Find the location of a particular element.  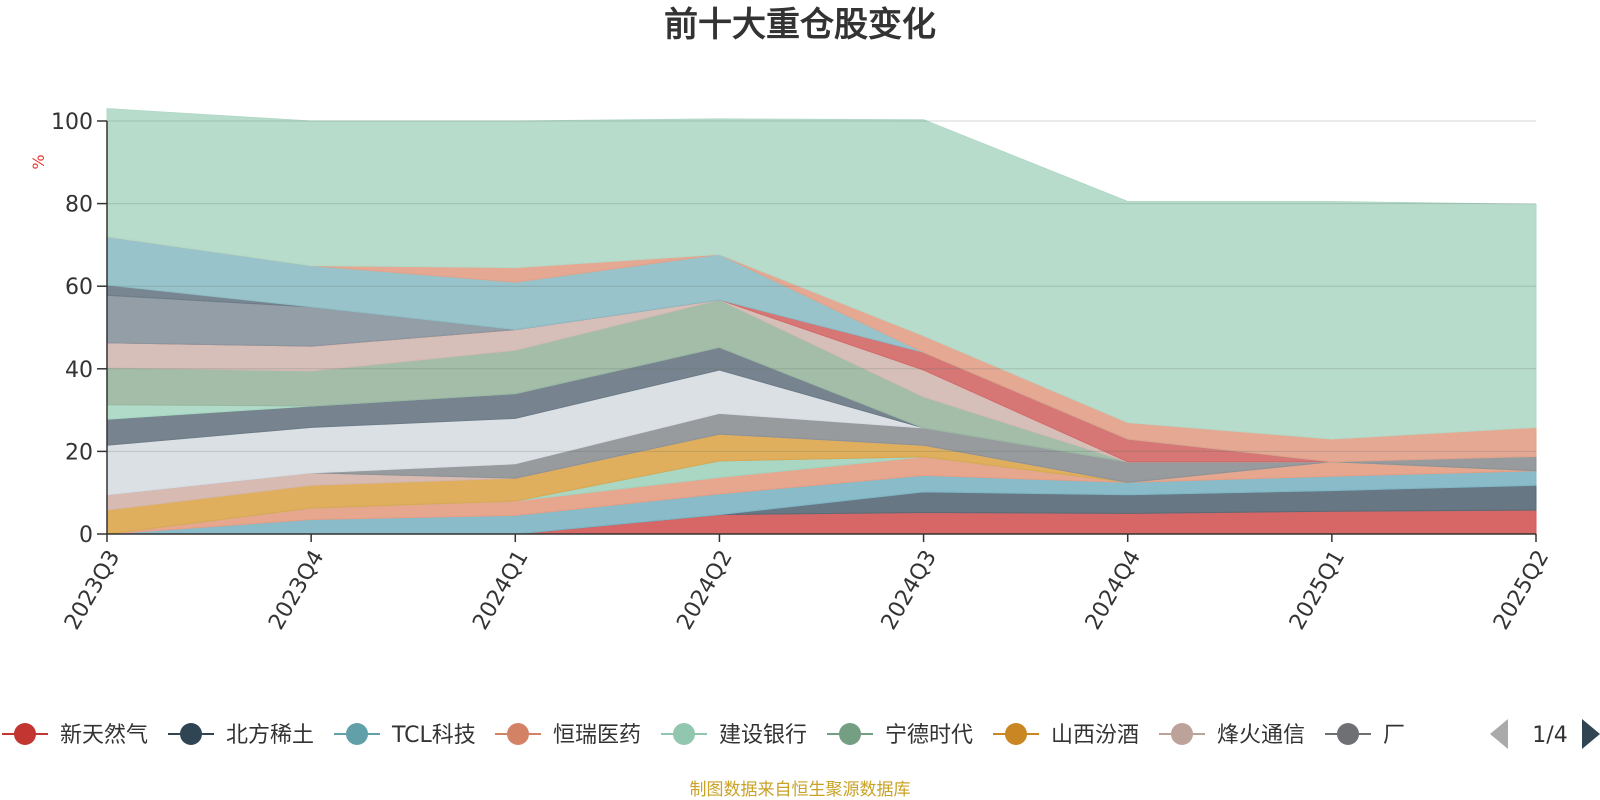

legend-label: 烽火通信 is located at coordinates (1261, 735).